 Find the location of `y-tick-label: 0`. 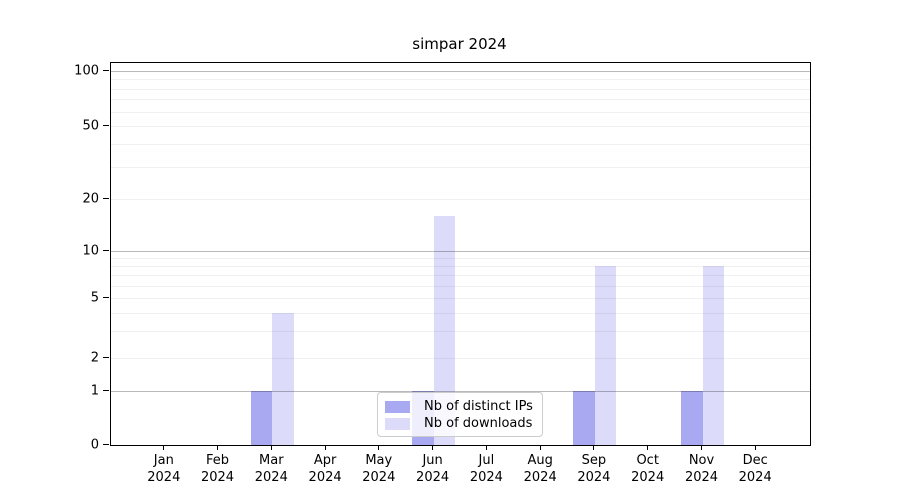

y-tick-label: 0 is located at coordinates (94, 444).